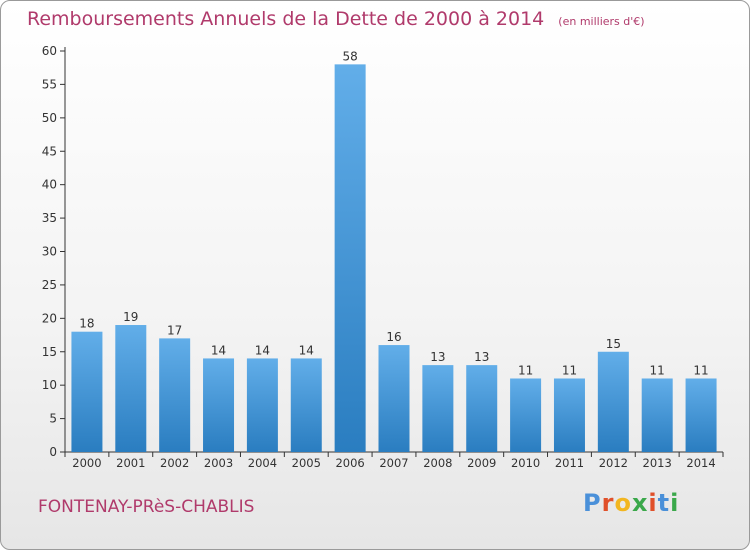 The height and width of the screenshot is (550, 750). Describe the element at coordinates (49, 185) in the screenshot. I see `y-tick-label: 40` at that location.